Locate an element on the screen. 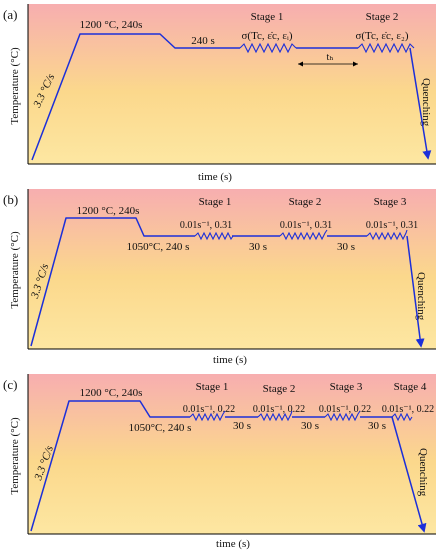 This screenshot has height=550, width=439. panel-a-stage-1-zigzag is located at coordinates (268, 48).